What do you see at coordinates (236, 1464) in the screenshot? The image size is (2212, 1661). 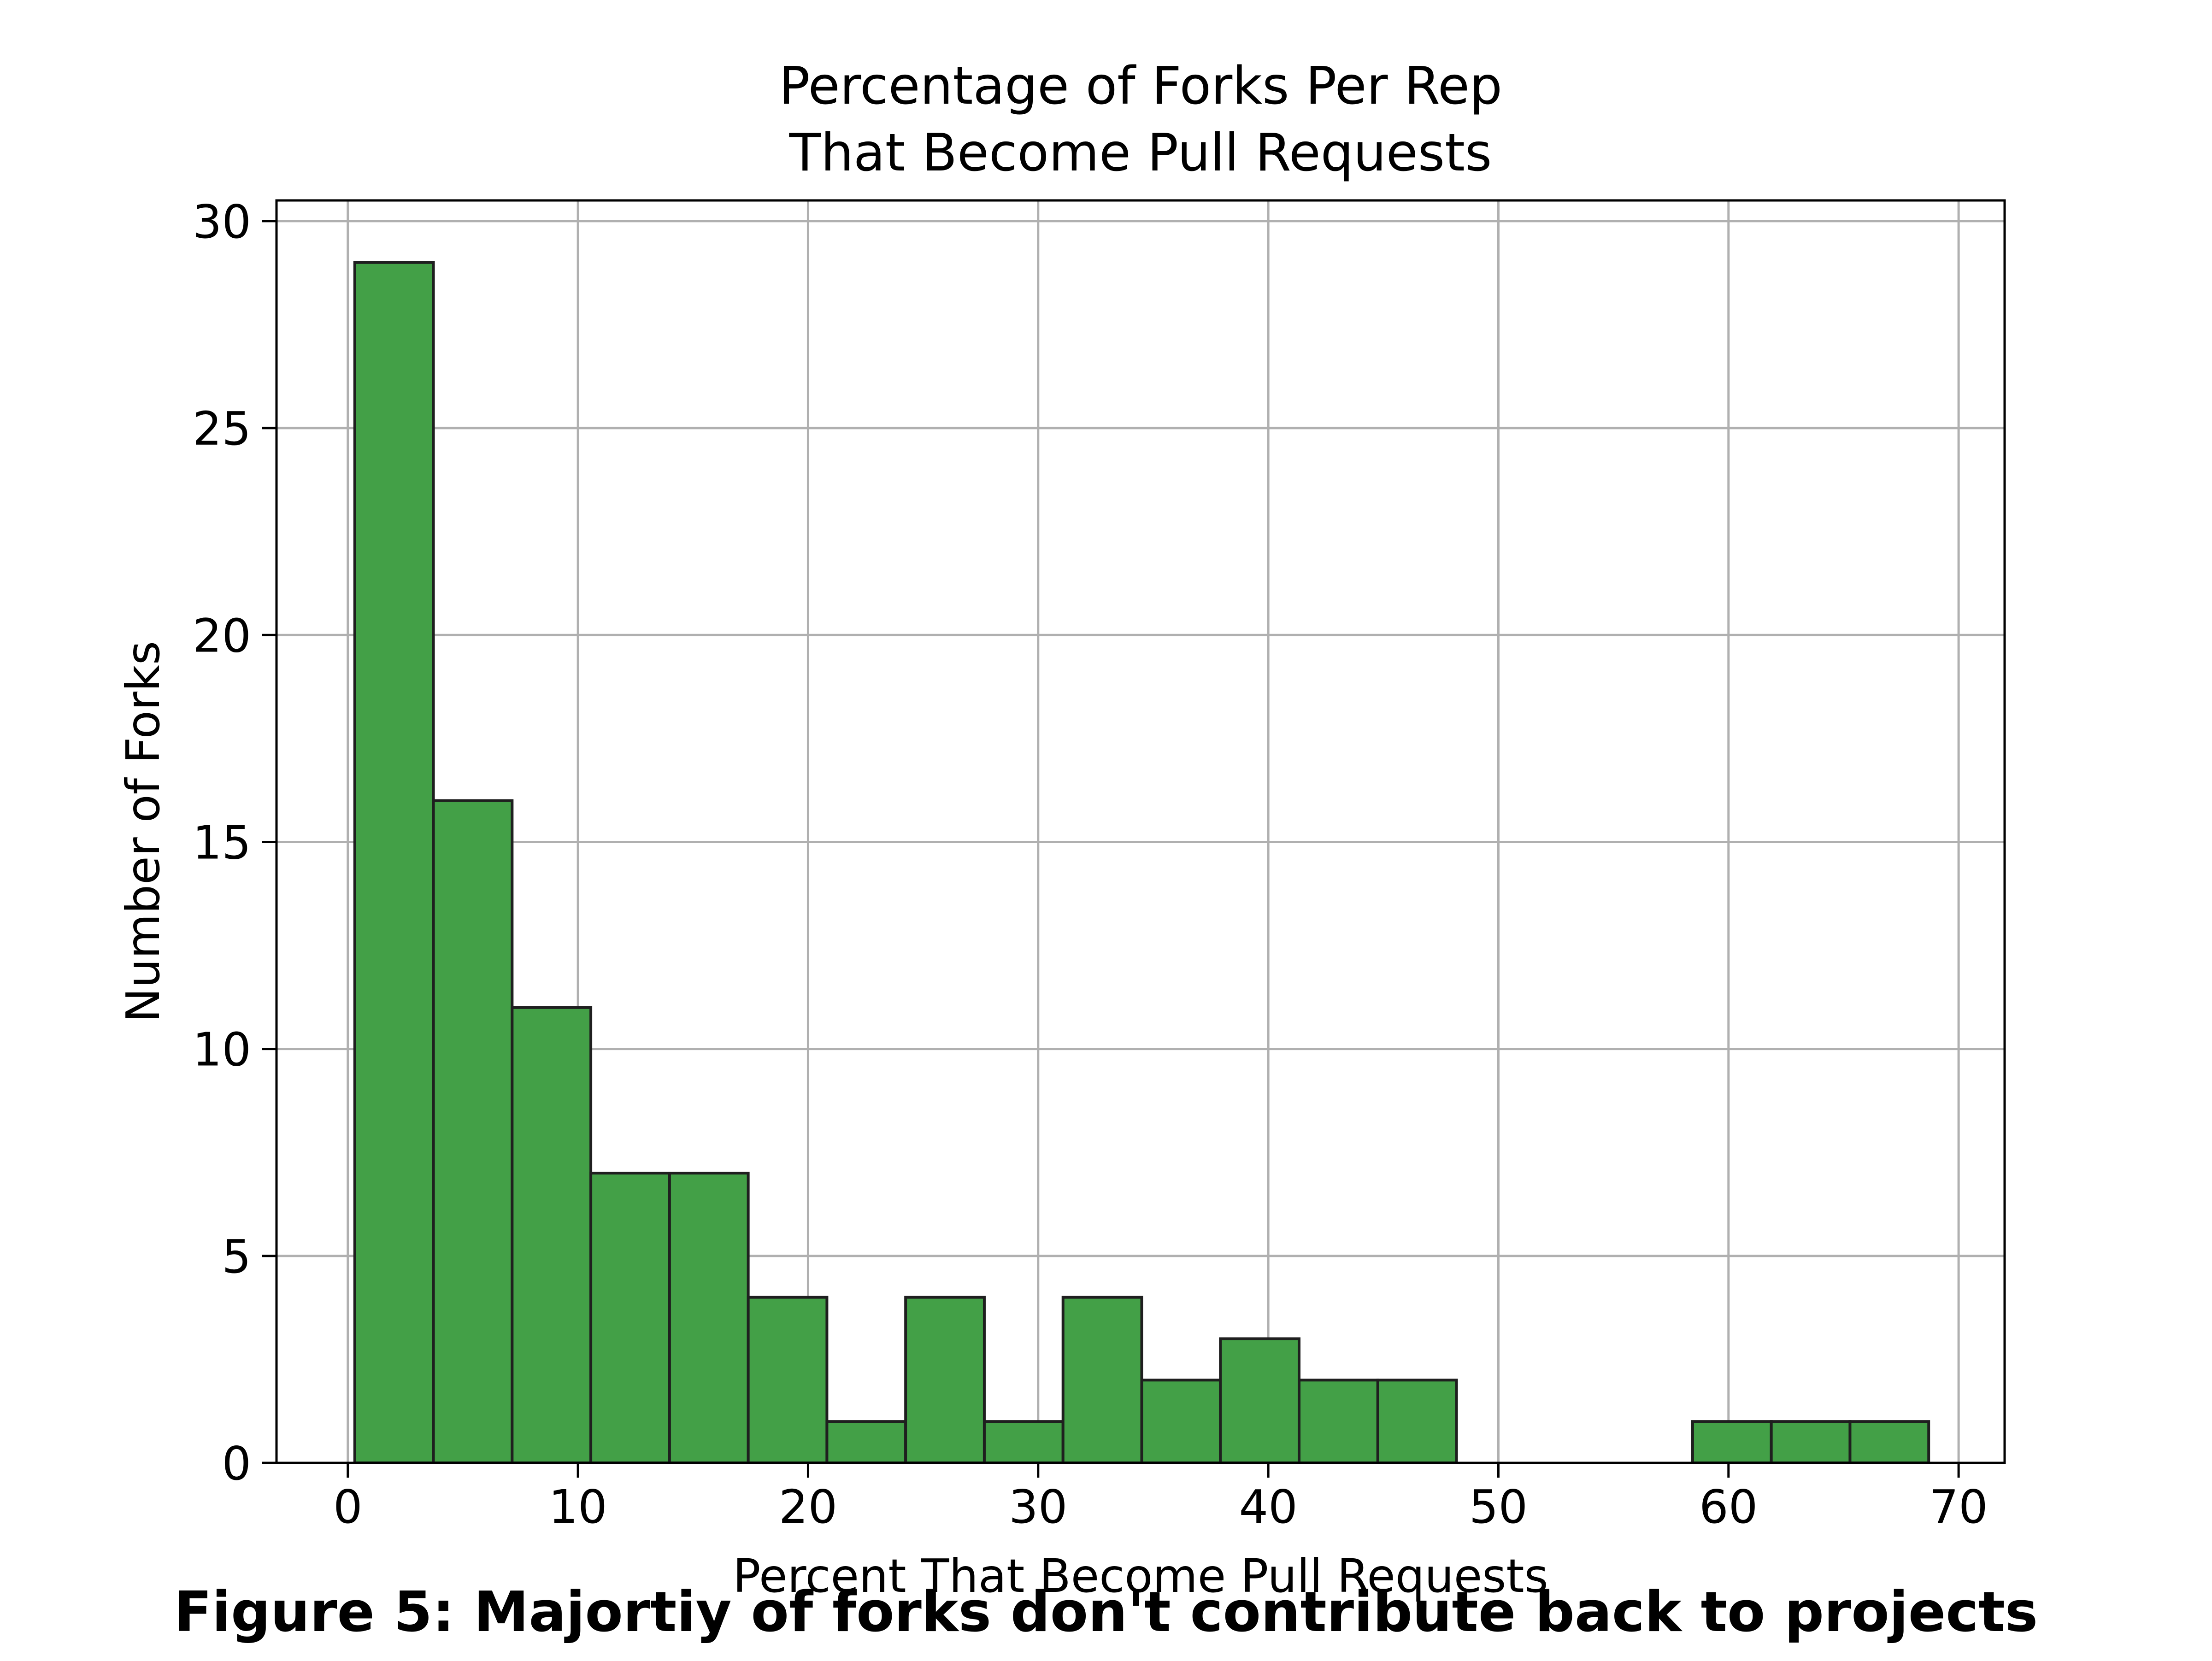 I see `y-tick-label-0: 0` at bounding box center [236, 1464].